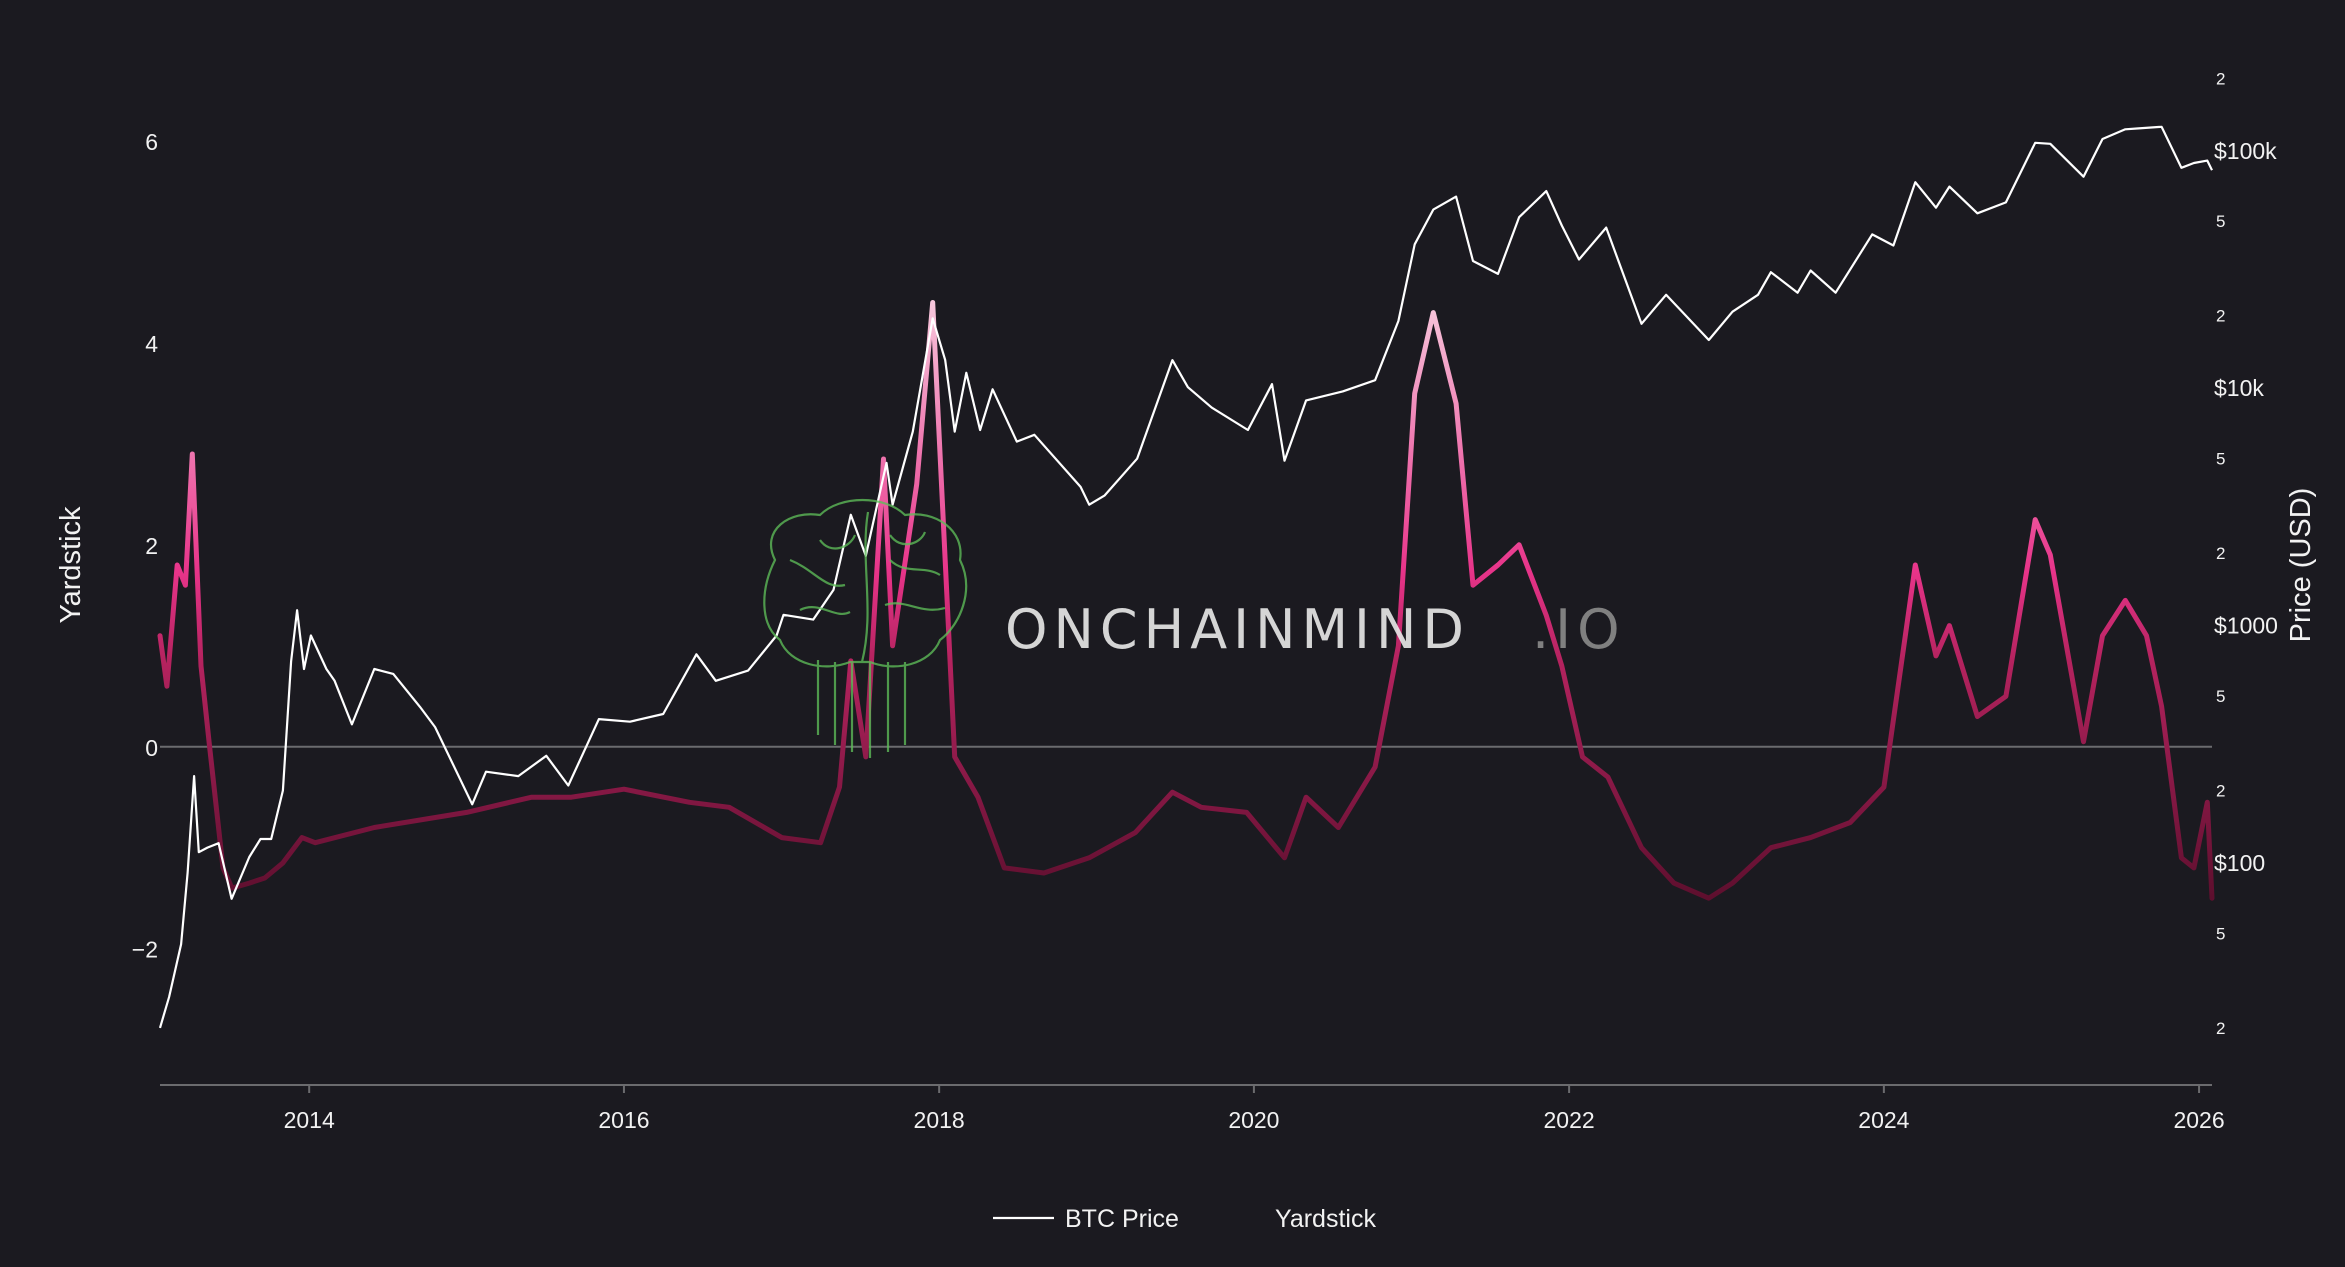  What do you see at coordinates (71, 565) in the screenshot?
I see `left-axis-title: Yardstick` at bounding box center [71, 565].